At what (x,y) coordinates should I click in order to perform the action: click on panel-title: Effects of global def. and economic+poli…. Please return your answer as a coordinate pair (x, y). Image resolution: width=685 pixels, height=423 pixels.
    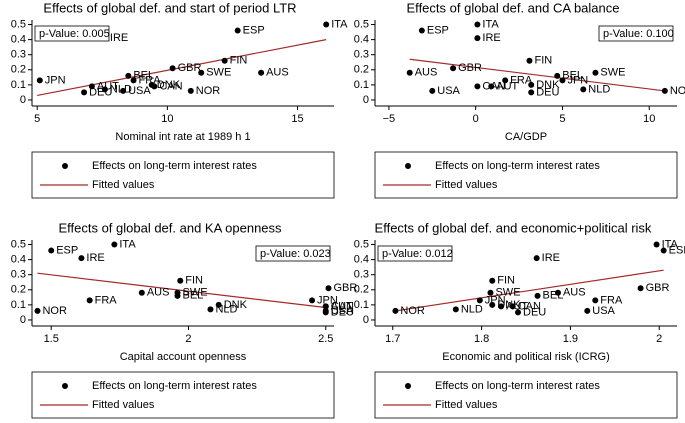
    Looking at the image, I should click on (513, 227).